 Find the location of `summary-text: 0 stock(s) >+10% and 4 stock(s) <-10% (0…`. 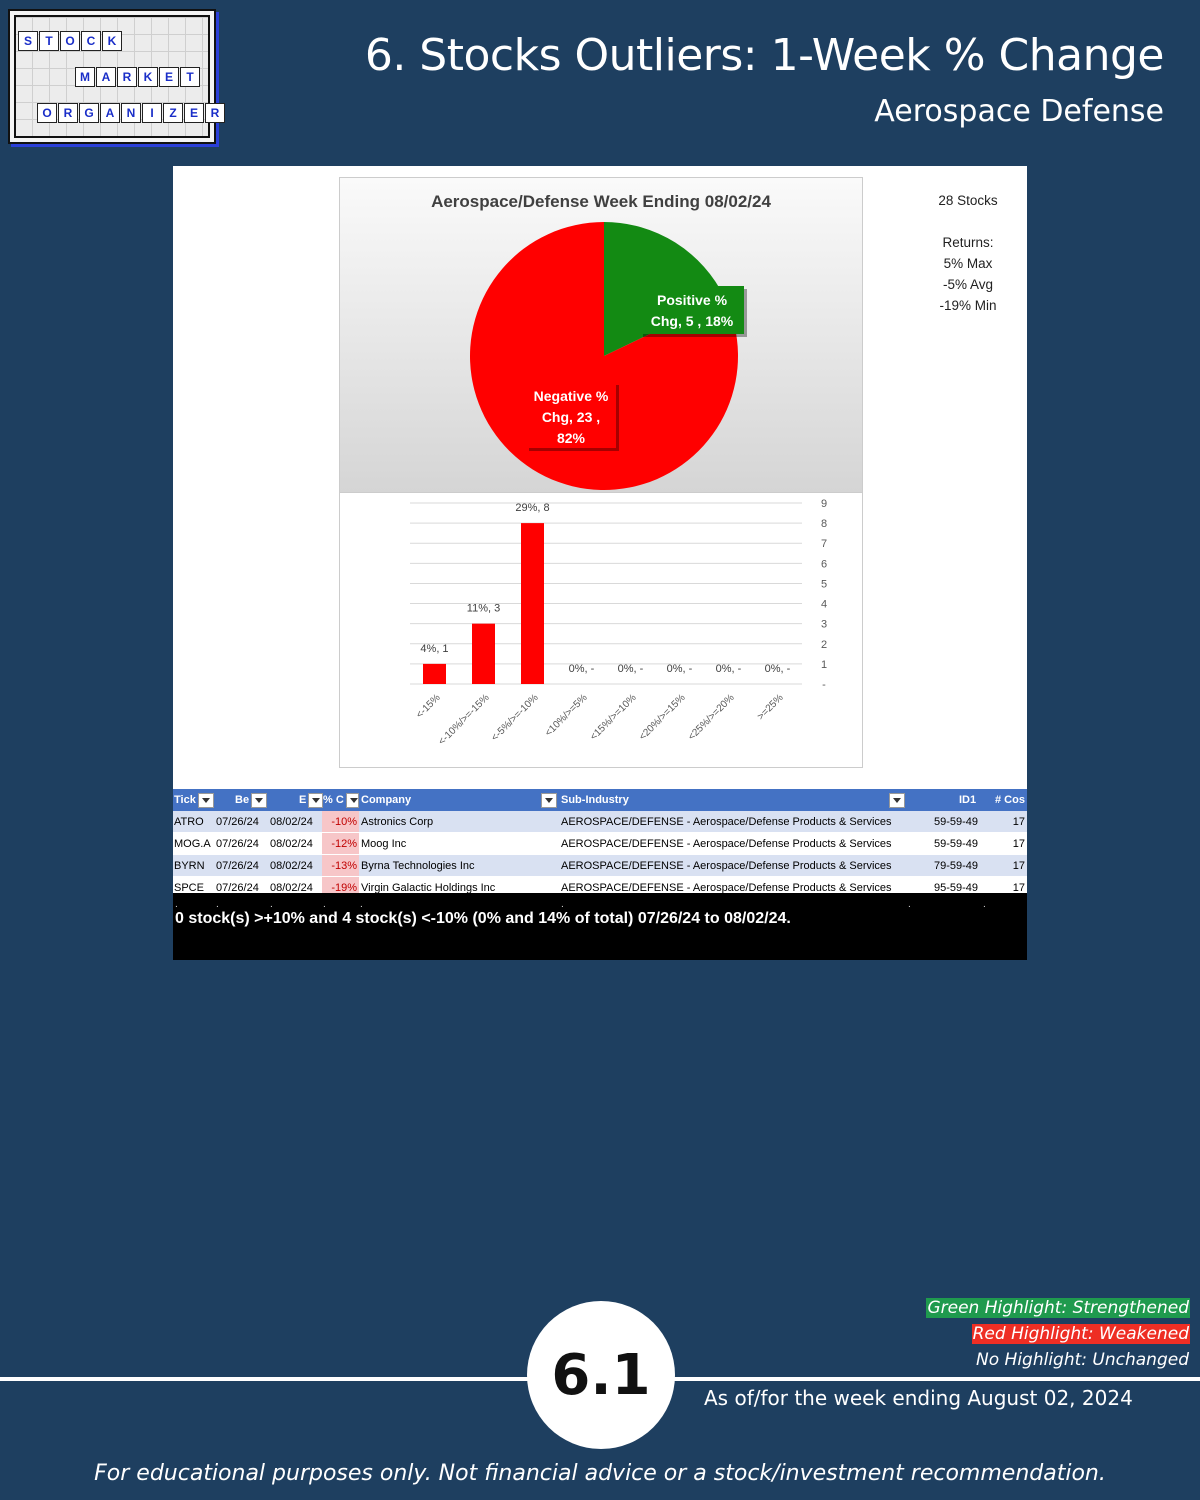

summary-text: 0 stock(s) >+10% and 4 stock(s) <-10% (0… is located at coordinates (483, 918).